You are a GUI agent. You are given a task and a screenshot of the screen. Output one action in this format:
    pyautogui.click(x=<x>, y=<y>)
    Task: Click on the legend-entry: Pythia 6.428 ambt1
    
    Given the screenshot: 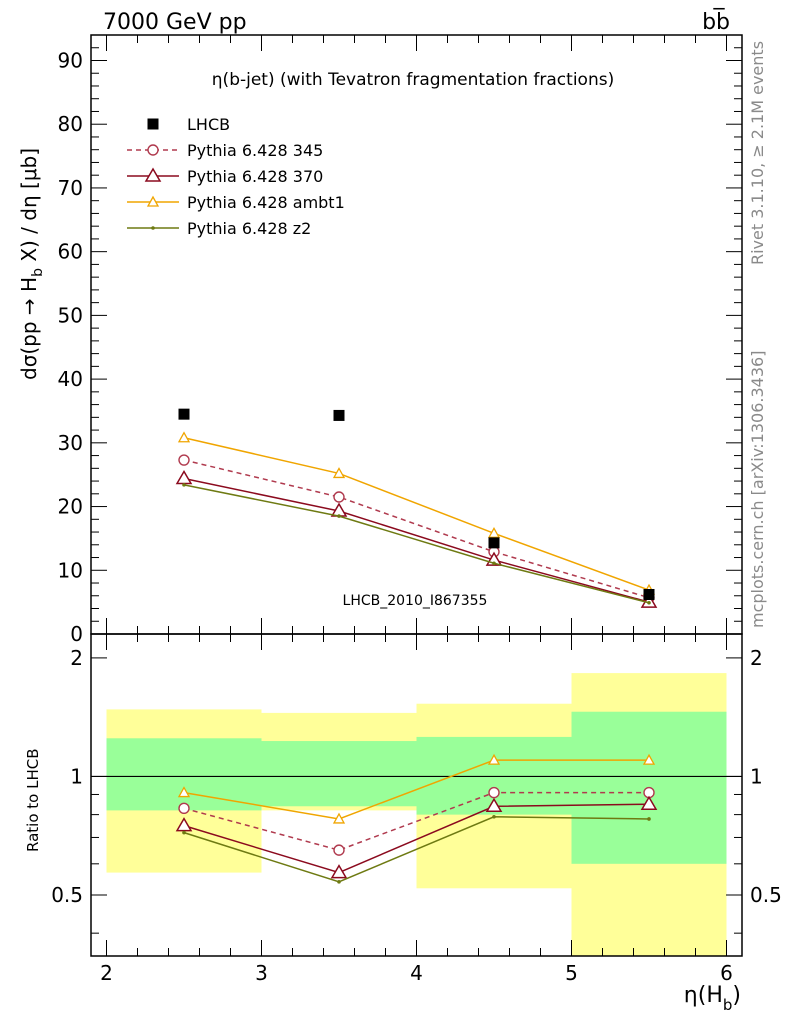 What is the action you would take?
    pyautogui.click(x=236, y=202)
    